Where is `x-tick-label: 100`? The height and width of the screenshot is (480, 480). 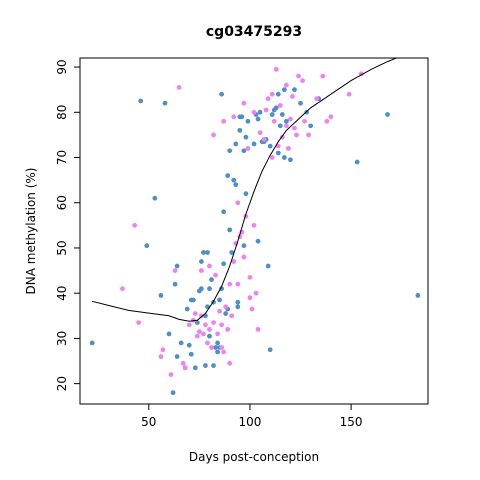
x-tick-label: 100 is located at coordinates (250, 422).